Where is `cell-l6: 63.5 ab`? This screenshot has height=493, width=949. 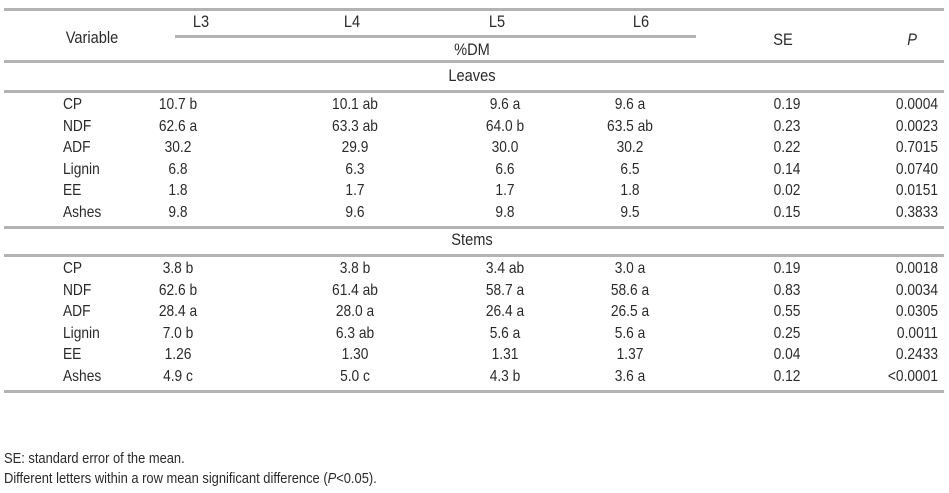 cell-l6: 63.5 ab is located at coordinates (630, 126).